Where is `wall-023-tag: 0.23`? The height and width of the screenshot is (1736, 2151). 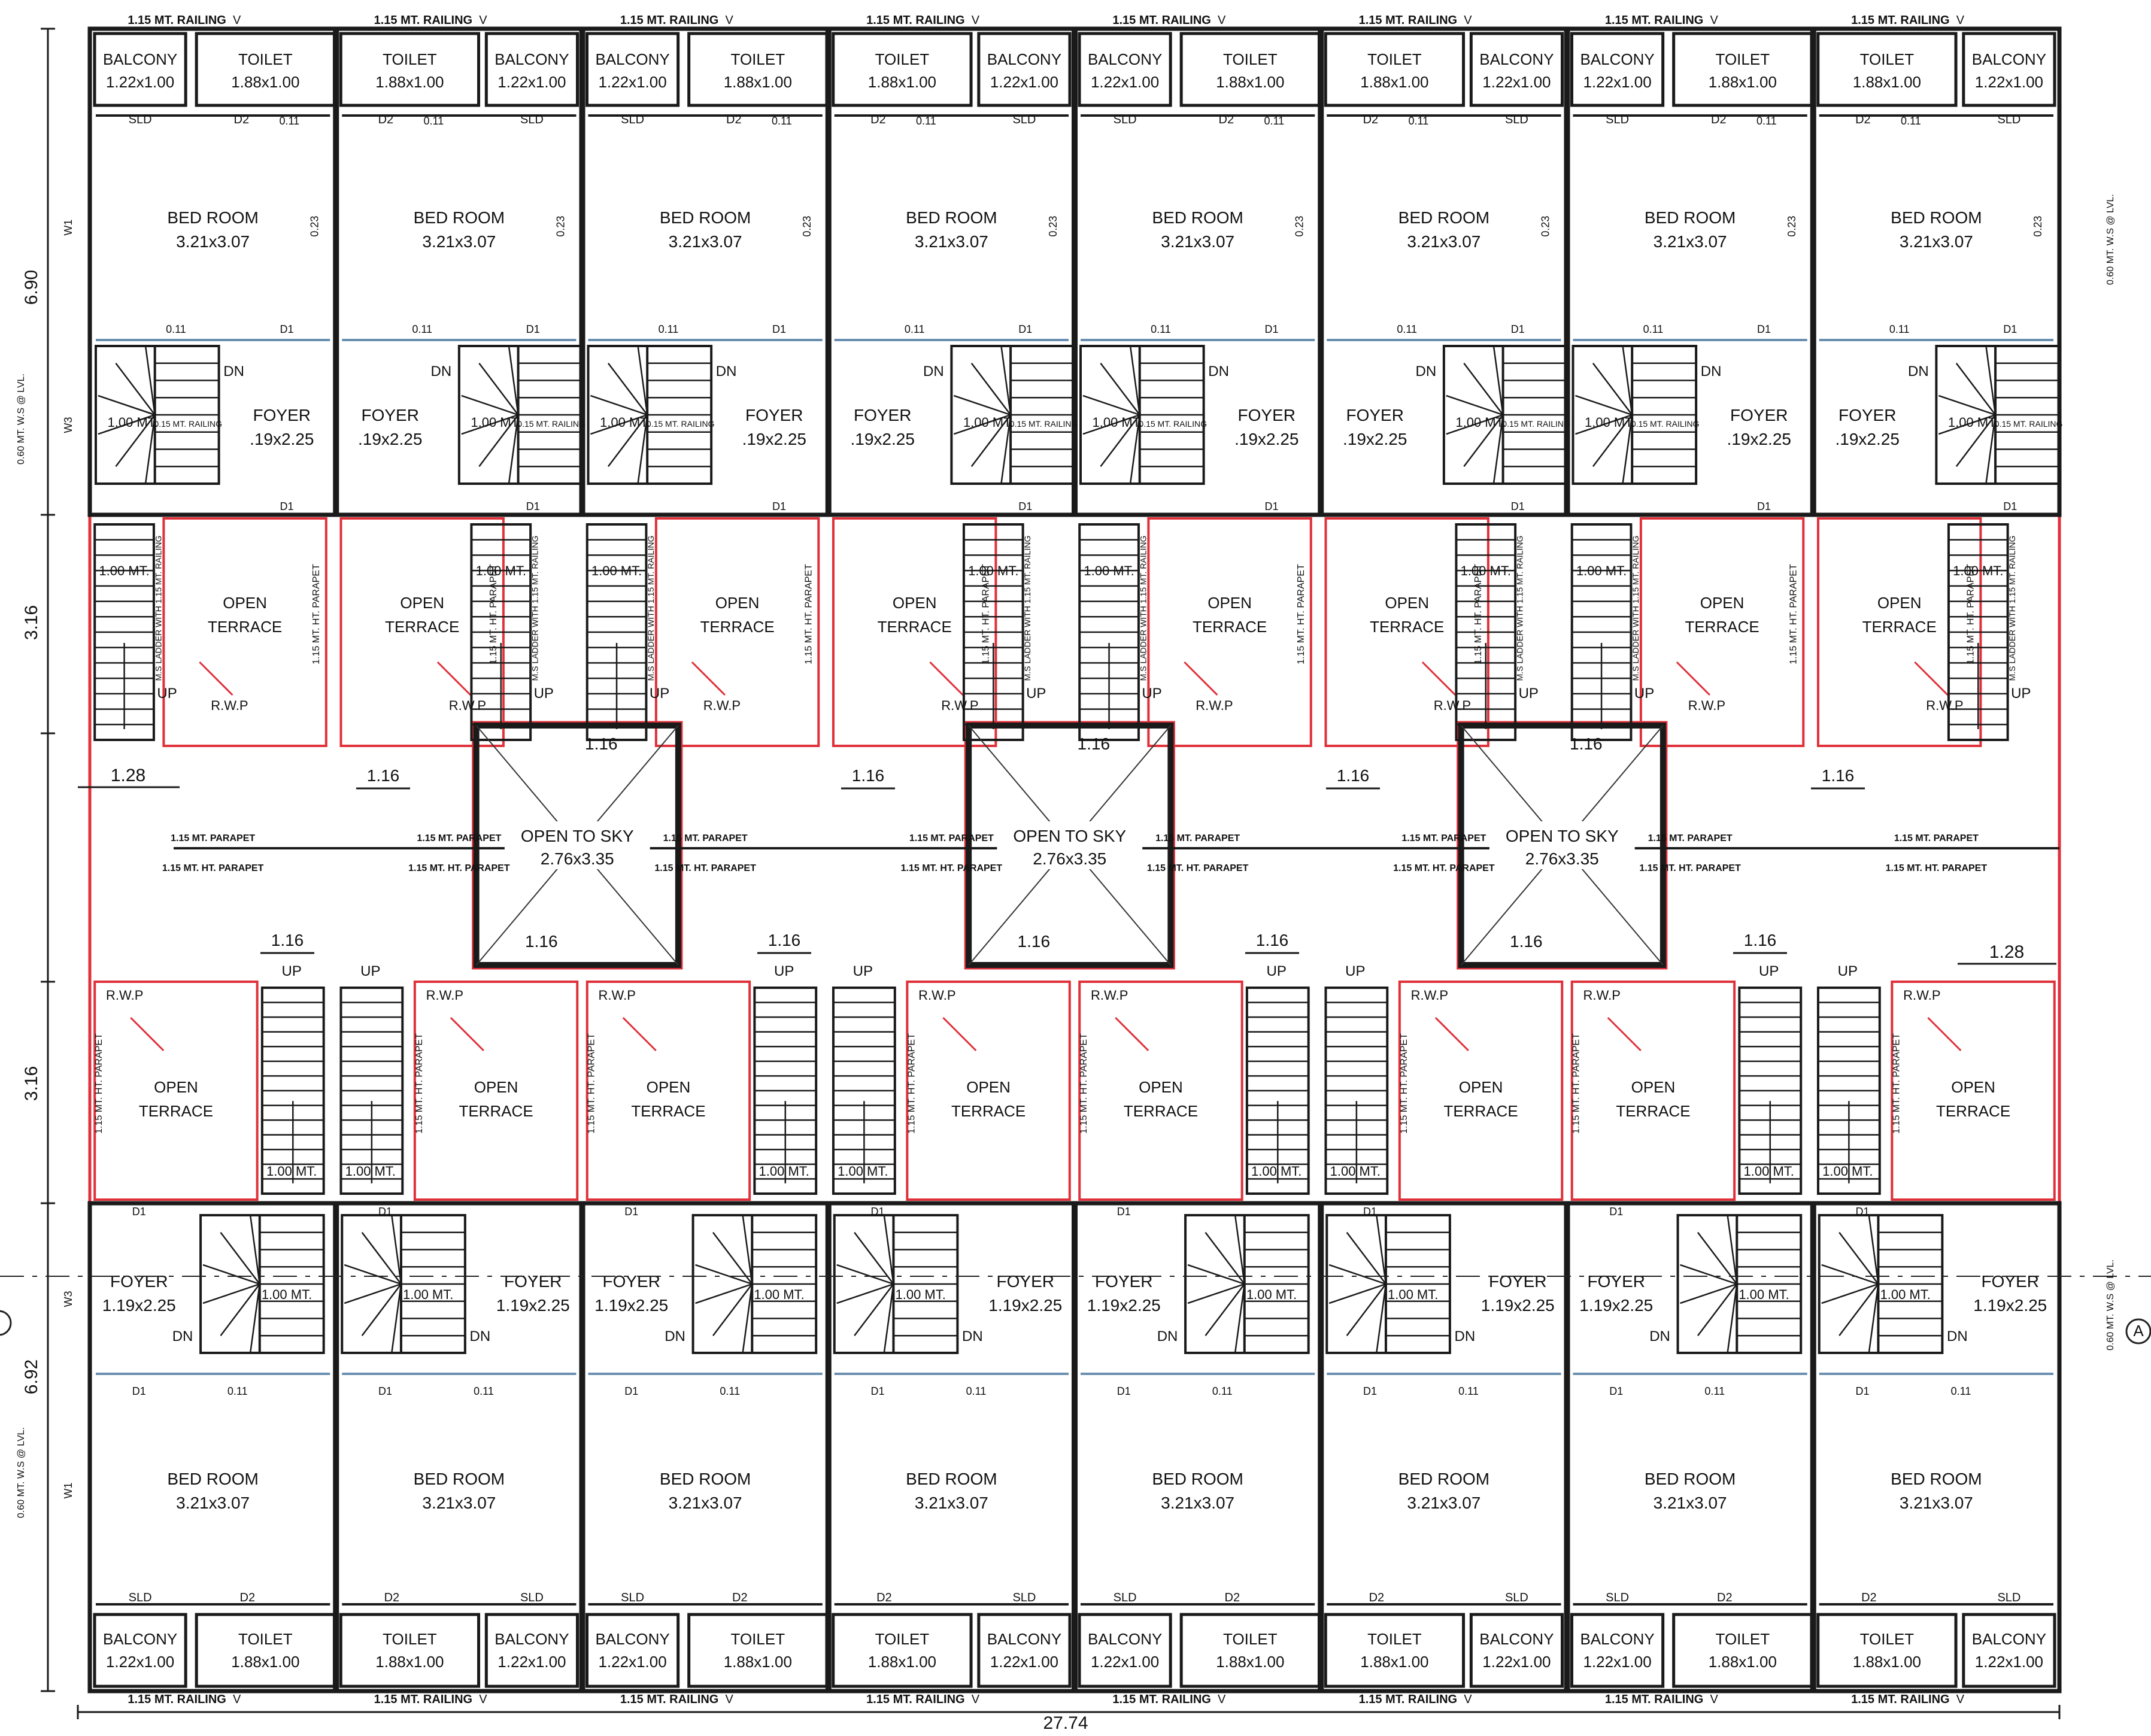
wall-023-tag: 0.23 is located at coordinates (2038, 226).